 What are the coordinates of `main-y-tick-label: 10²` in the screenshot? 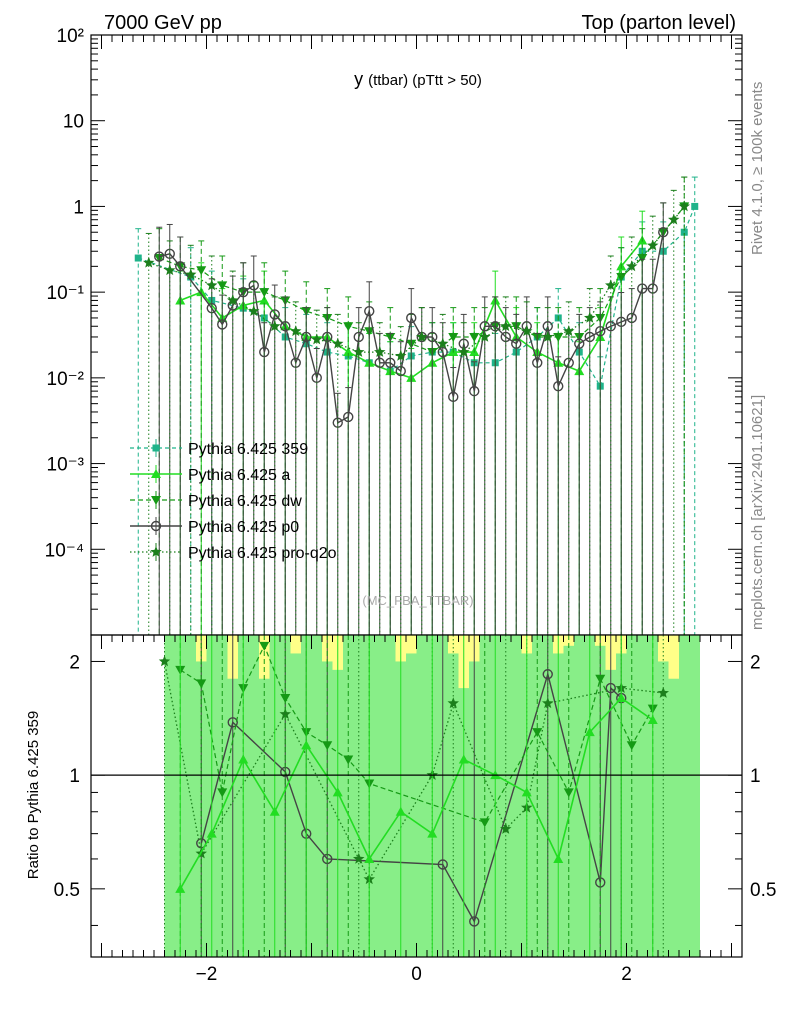 It's located at (70, 36).